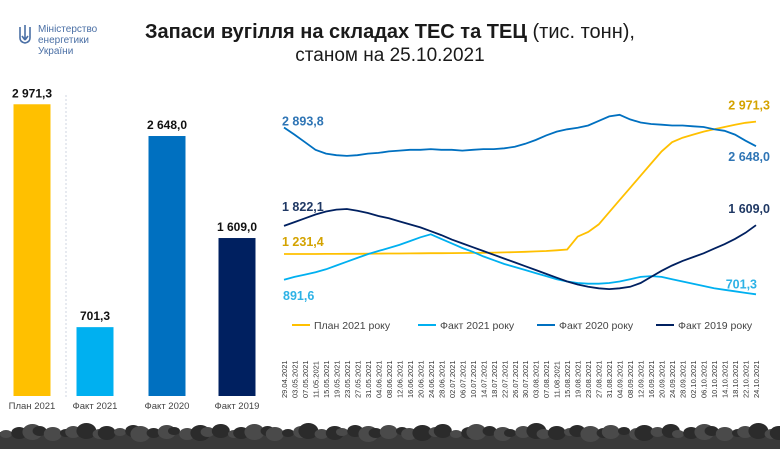 This screenshot has width=780, height=449. I want to click on x-tick-label: 02.07.2021, so click(452, 379).